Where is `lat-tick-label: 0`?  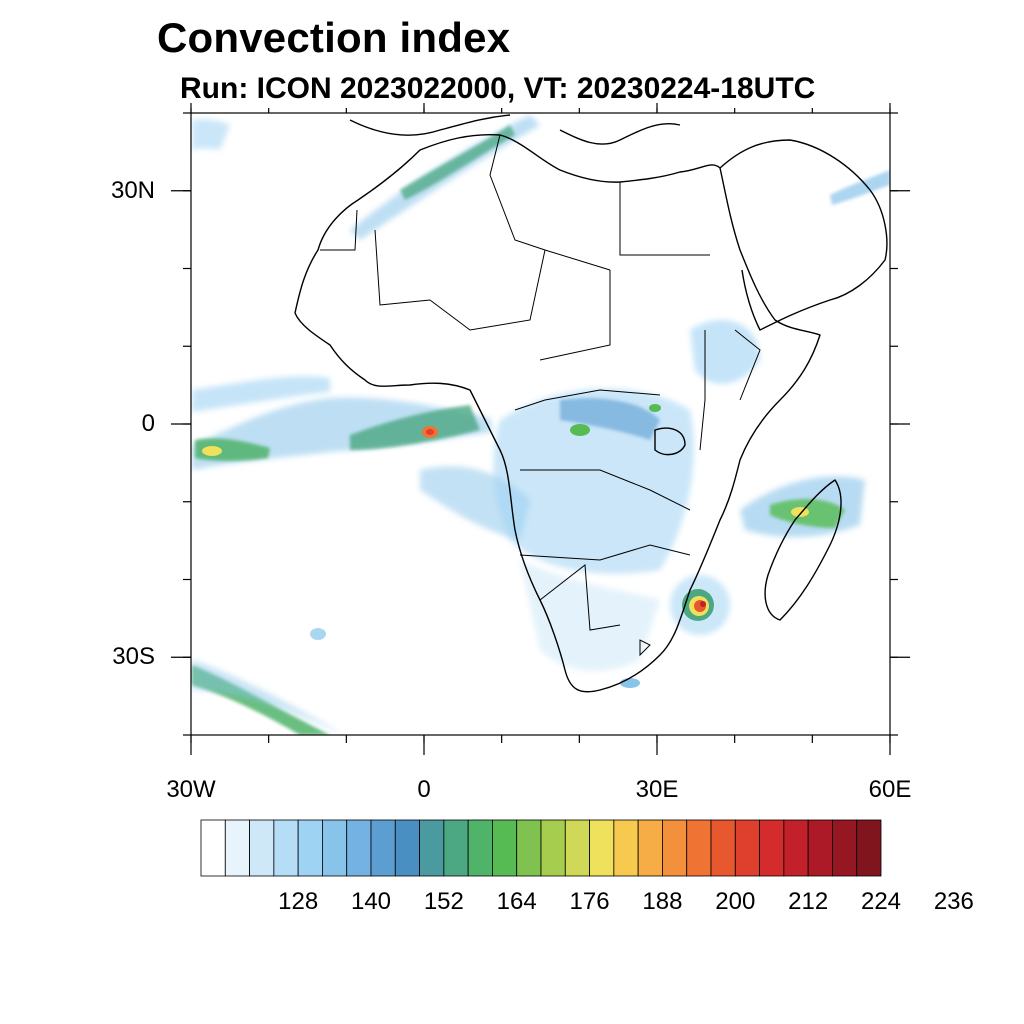 lat-tick-label: 0 is located at coordinates (148, 423).